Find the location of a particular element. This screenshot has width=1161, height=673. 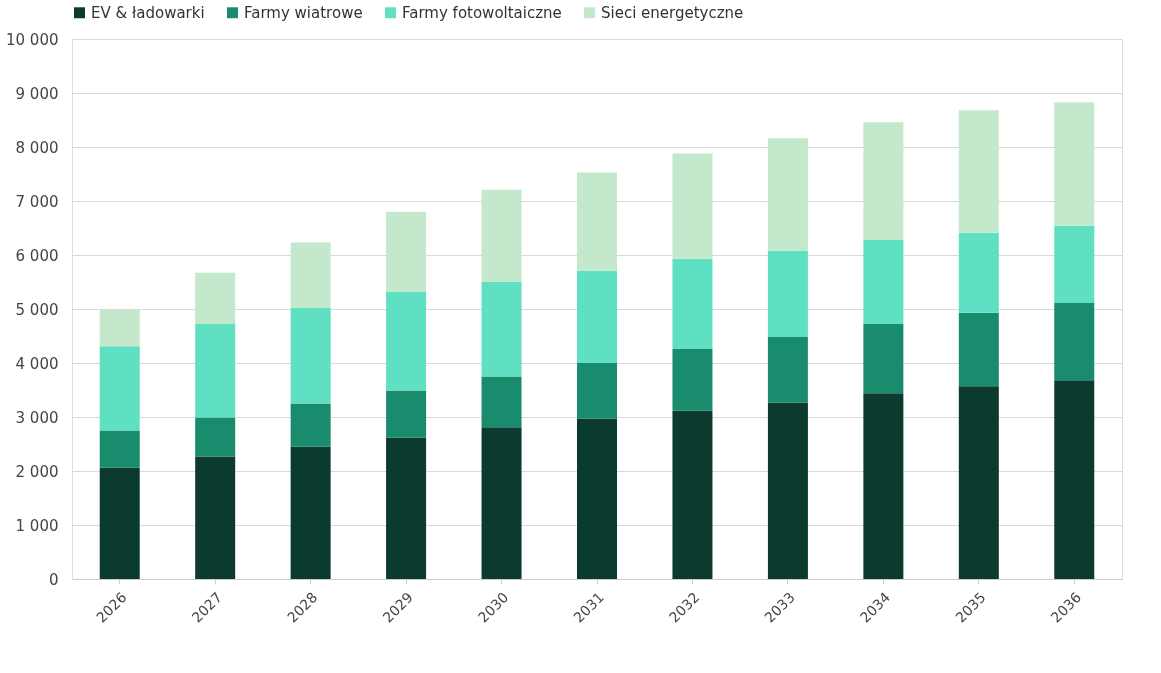

y-tick-label: 7 000 is located at coordinates (37, 201).